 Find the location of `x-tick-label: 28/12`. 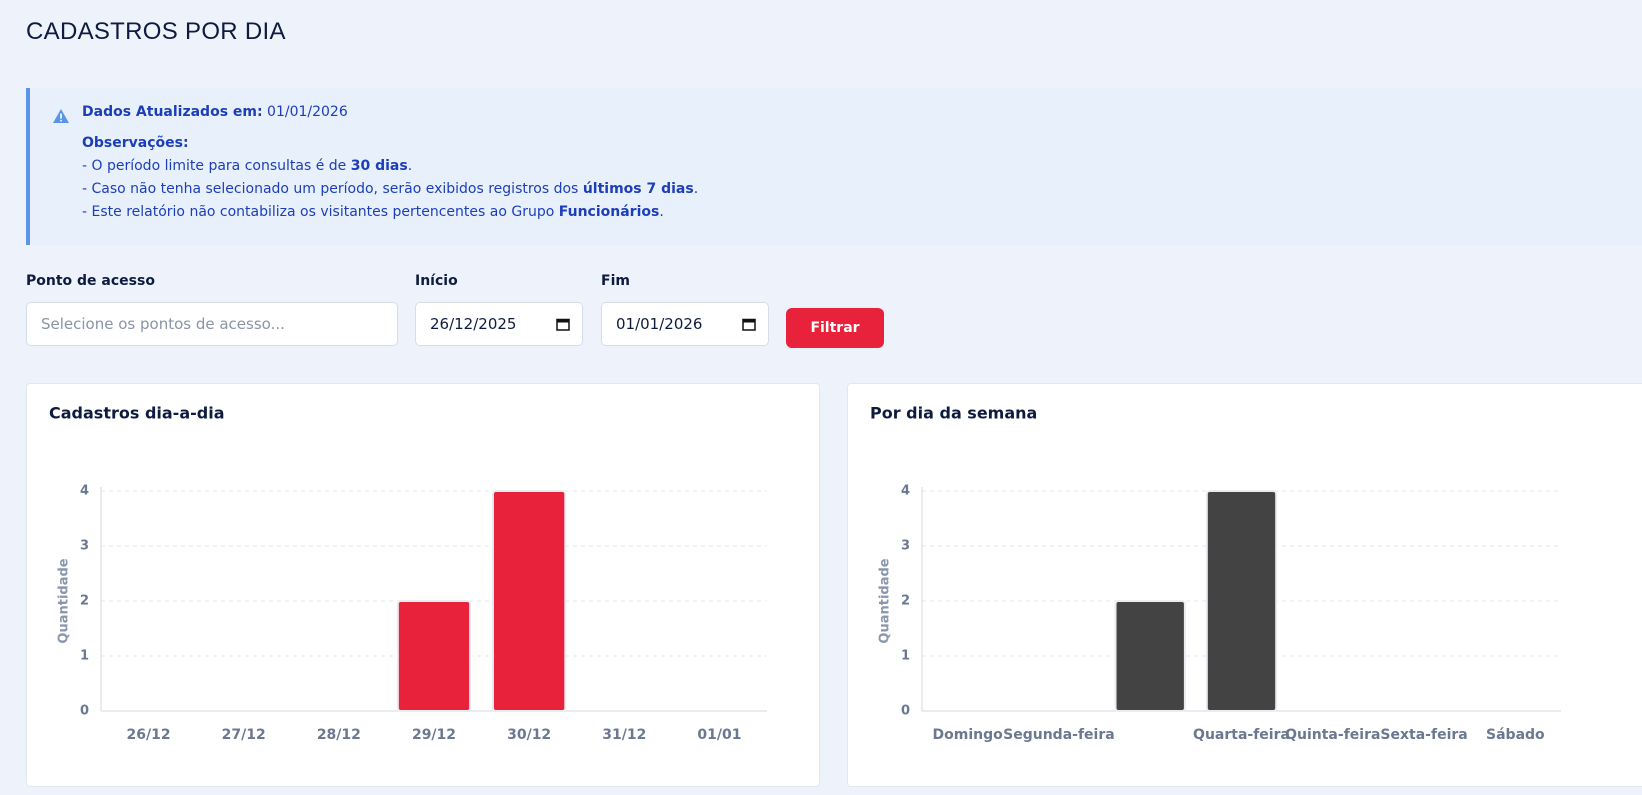

x-tick-label: 28/12 is located at coordinates (339, 735).